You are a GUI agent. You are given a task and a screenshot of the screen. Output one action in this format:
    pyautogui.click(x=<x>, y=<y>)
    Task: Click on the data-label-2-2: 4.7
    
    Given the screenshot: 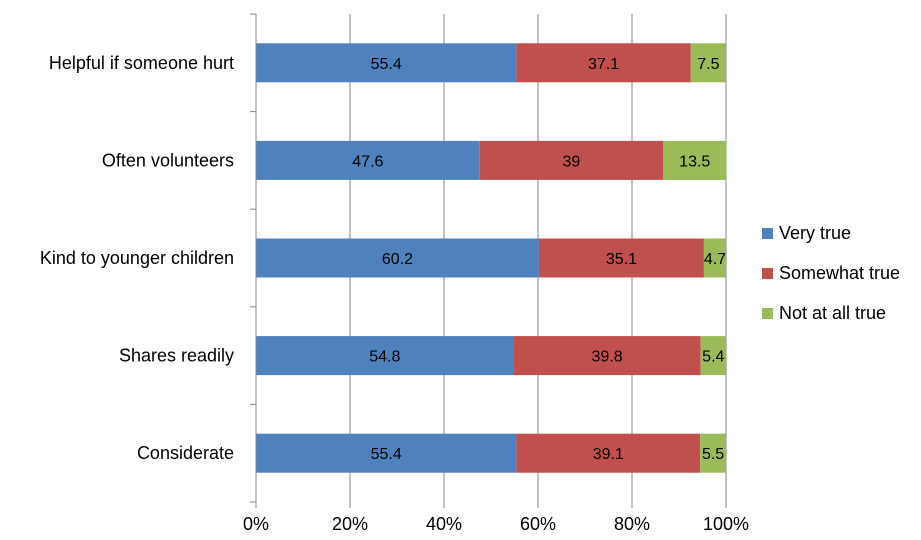 What is the action you would take?
    pyautogui.click(x=715, y=259)
    